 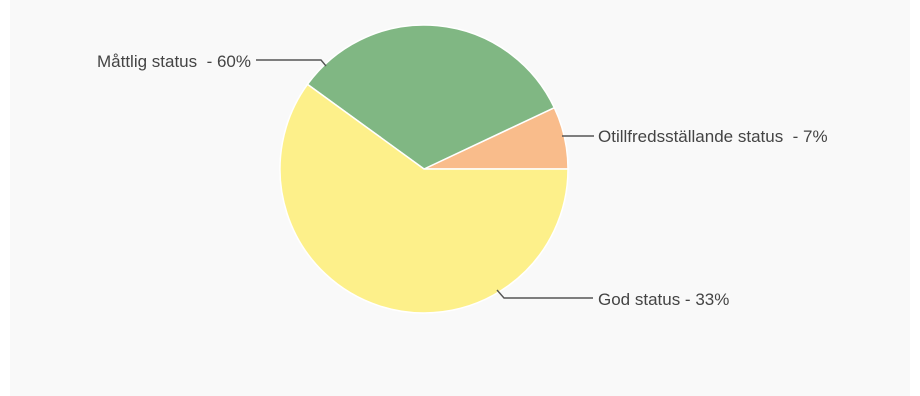 What do you see at coordinates (663, 299) in the screenshot?
I see `slice-label: God status - 33%` at bounding box center [663, 299].